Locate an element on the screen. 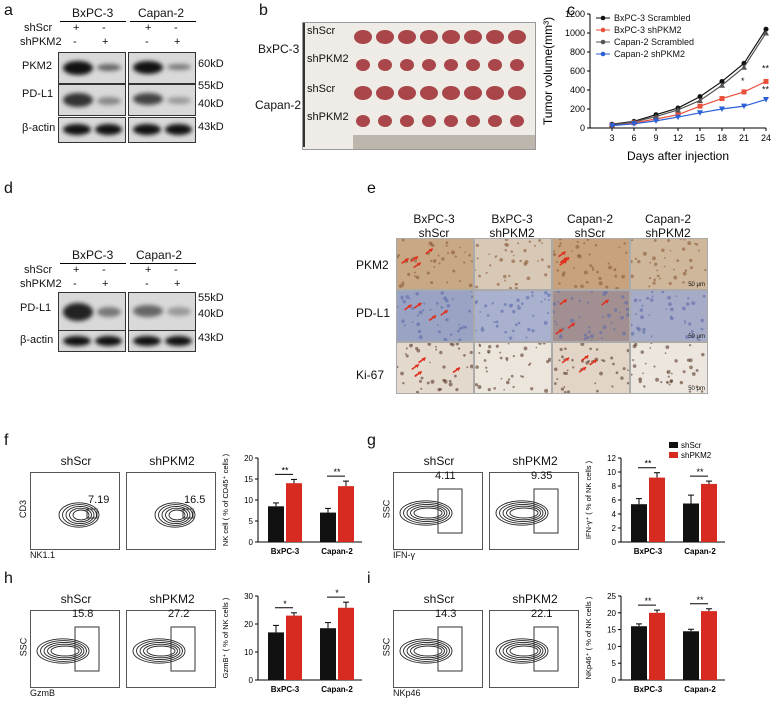  bar-y-tick-label: 12 is located at coordinates (611, 458).